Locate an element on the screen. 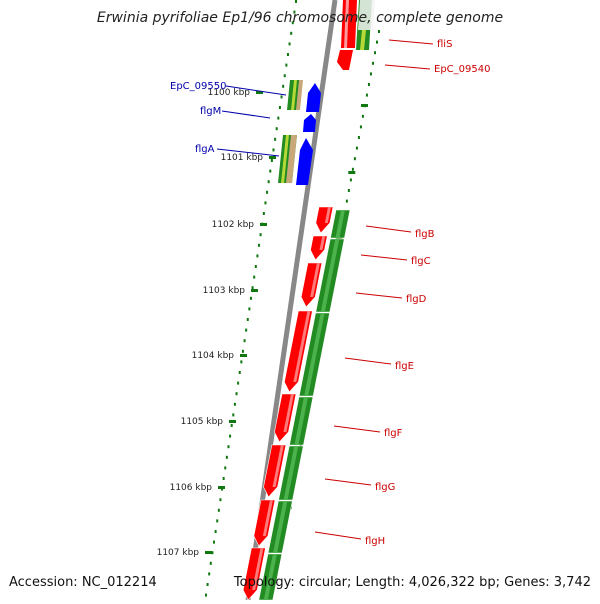  ruler-major-tick is located at coordinates (352, 172).